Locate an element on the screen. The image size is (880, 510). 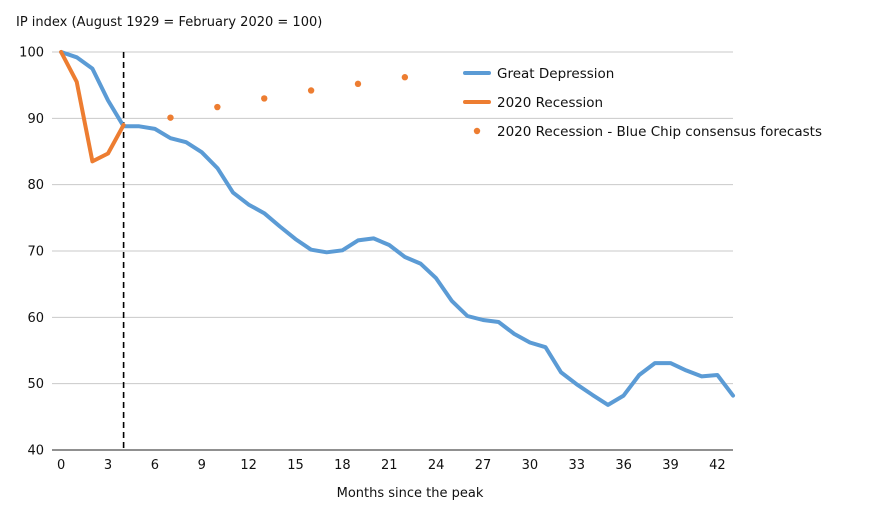
x-tick-label-3: 3 is located at coordinates (108, 465).